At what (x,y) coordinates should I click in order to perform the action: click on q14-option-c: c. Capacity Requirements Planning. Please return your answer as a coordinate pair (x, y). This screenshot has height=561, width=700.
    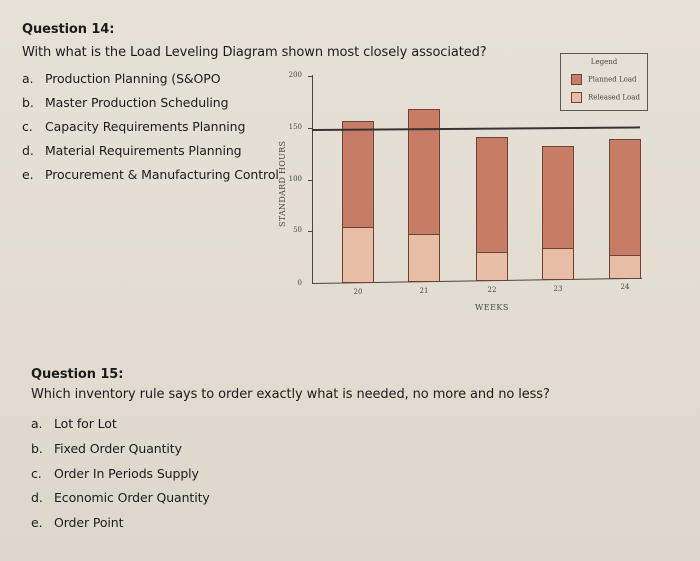
    Looking at the image, I should click on (133, 126).